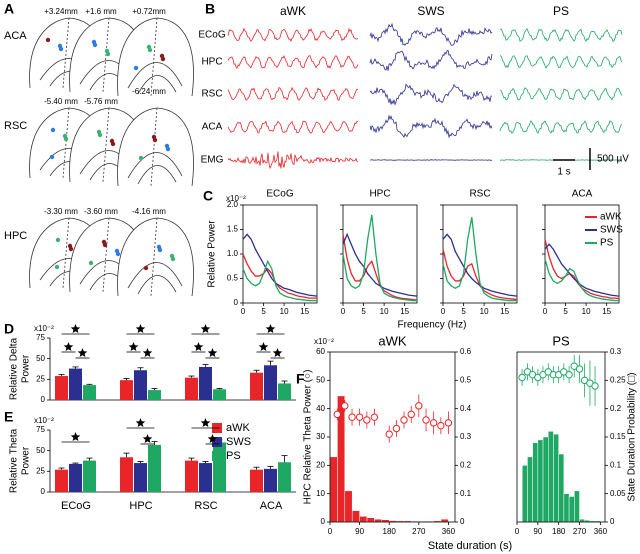 The height and width of the screenshot is (554, 640). Describe the element at coordinates (320, 408) in the screenshot. I see `y-tick-label: 40` at that location.